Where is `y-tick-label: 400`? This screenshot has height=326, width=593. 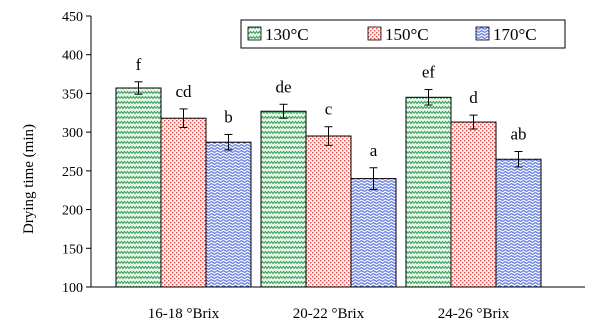 y-tick-label: 400 is located at coordinates (72, 56).